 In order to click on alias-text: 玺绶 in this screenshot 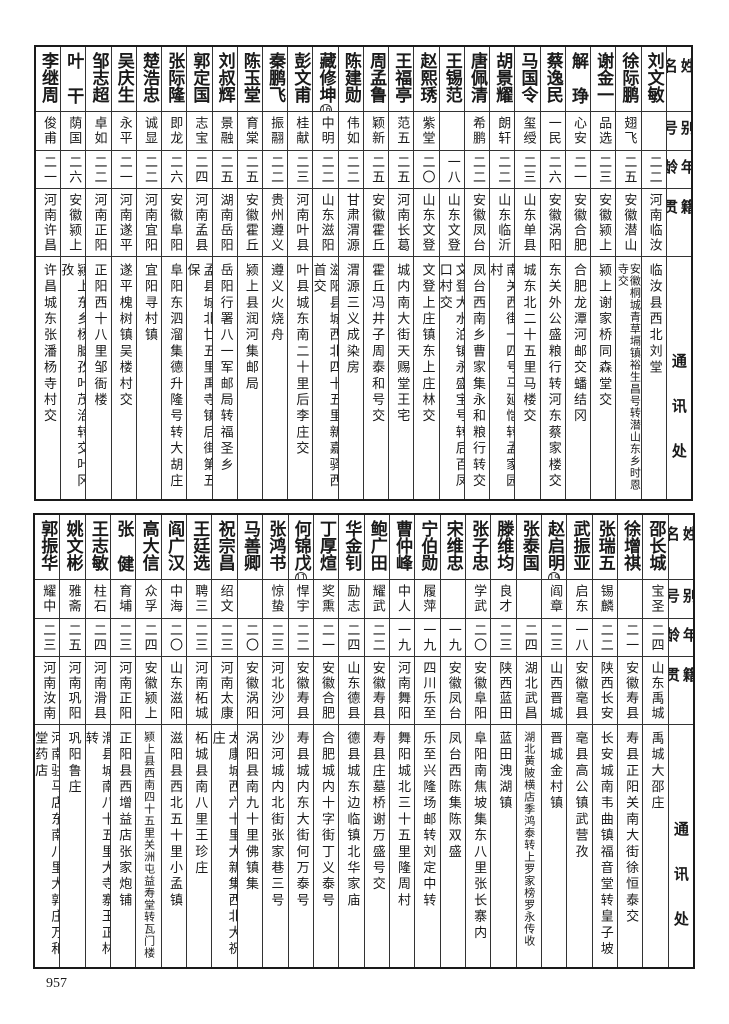, I will do `click(528, 131)`.